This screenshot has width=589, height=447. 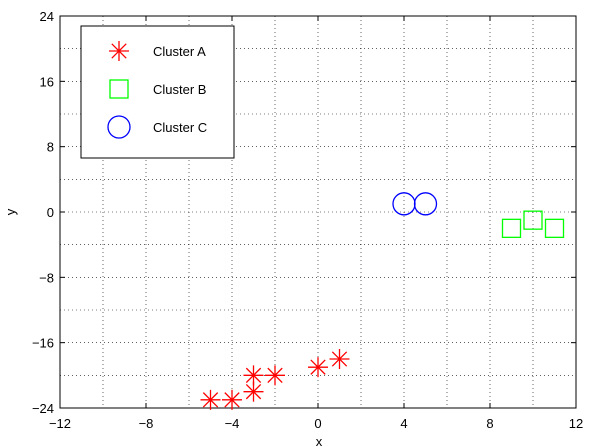 I want to click on legend-marker-circle, so click(x=119, y=127).